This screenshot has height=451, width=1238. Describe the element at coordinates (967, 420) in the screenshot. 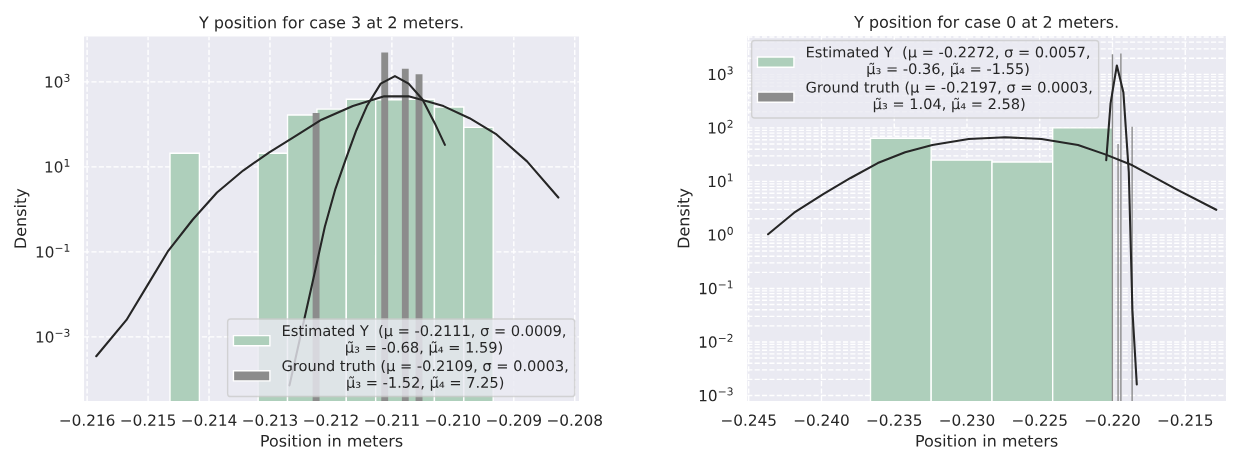

I see `x-tick-label: −0.230` at that location.